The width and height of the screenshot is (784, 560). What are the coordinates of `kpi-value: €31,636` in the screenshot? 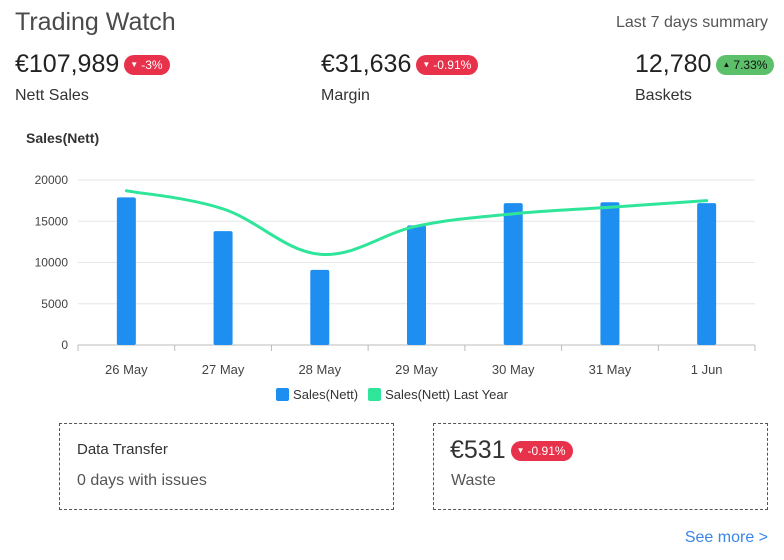 It's located at (366, 64).